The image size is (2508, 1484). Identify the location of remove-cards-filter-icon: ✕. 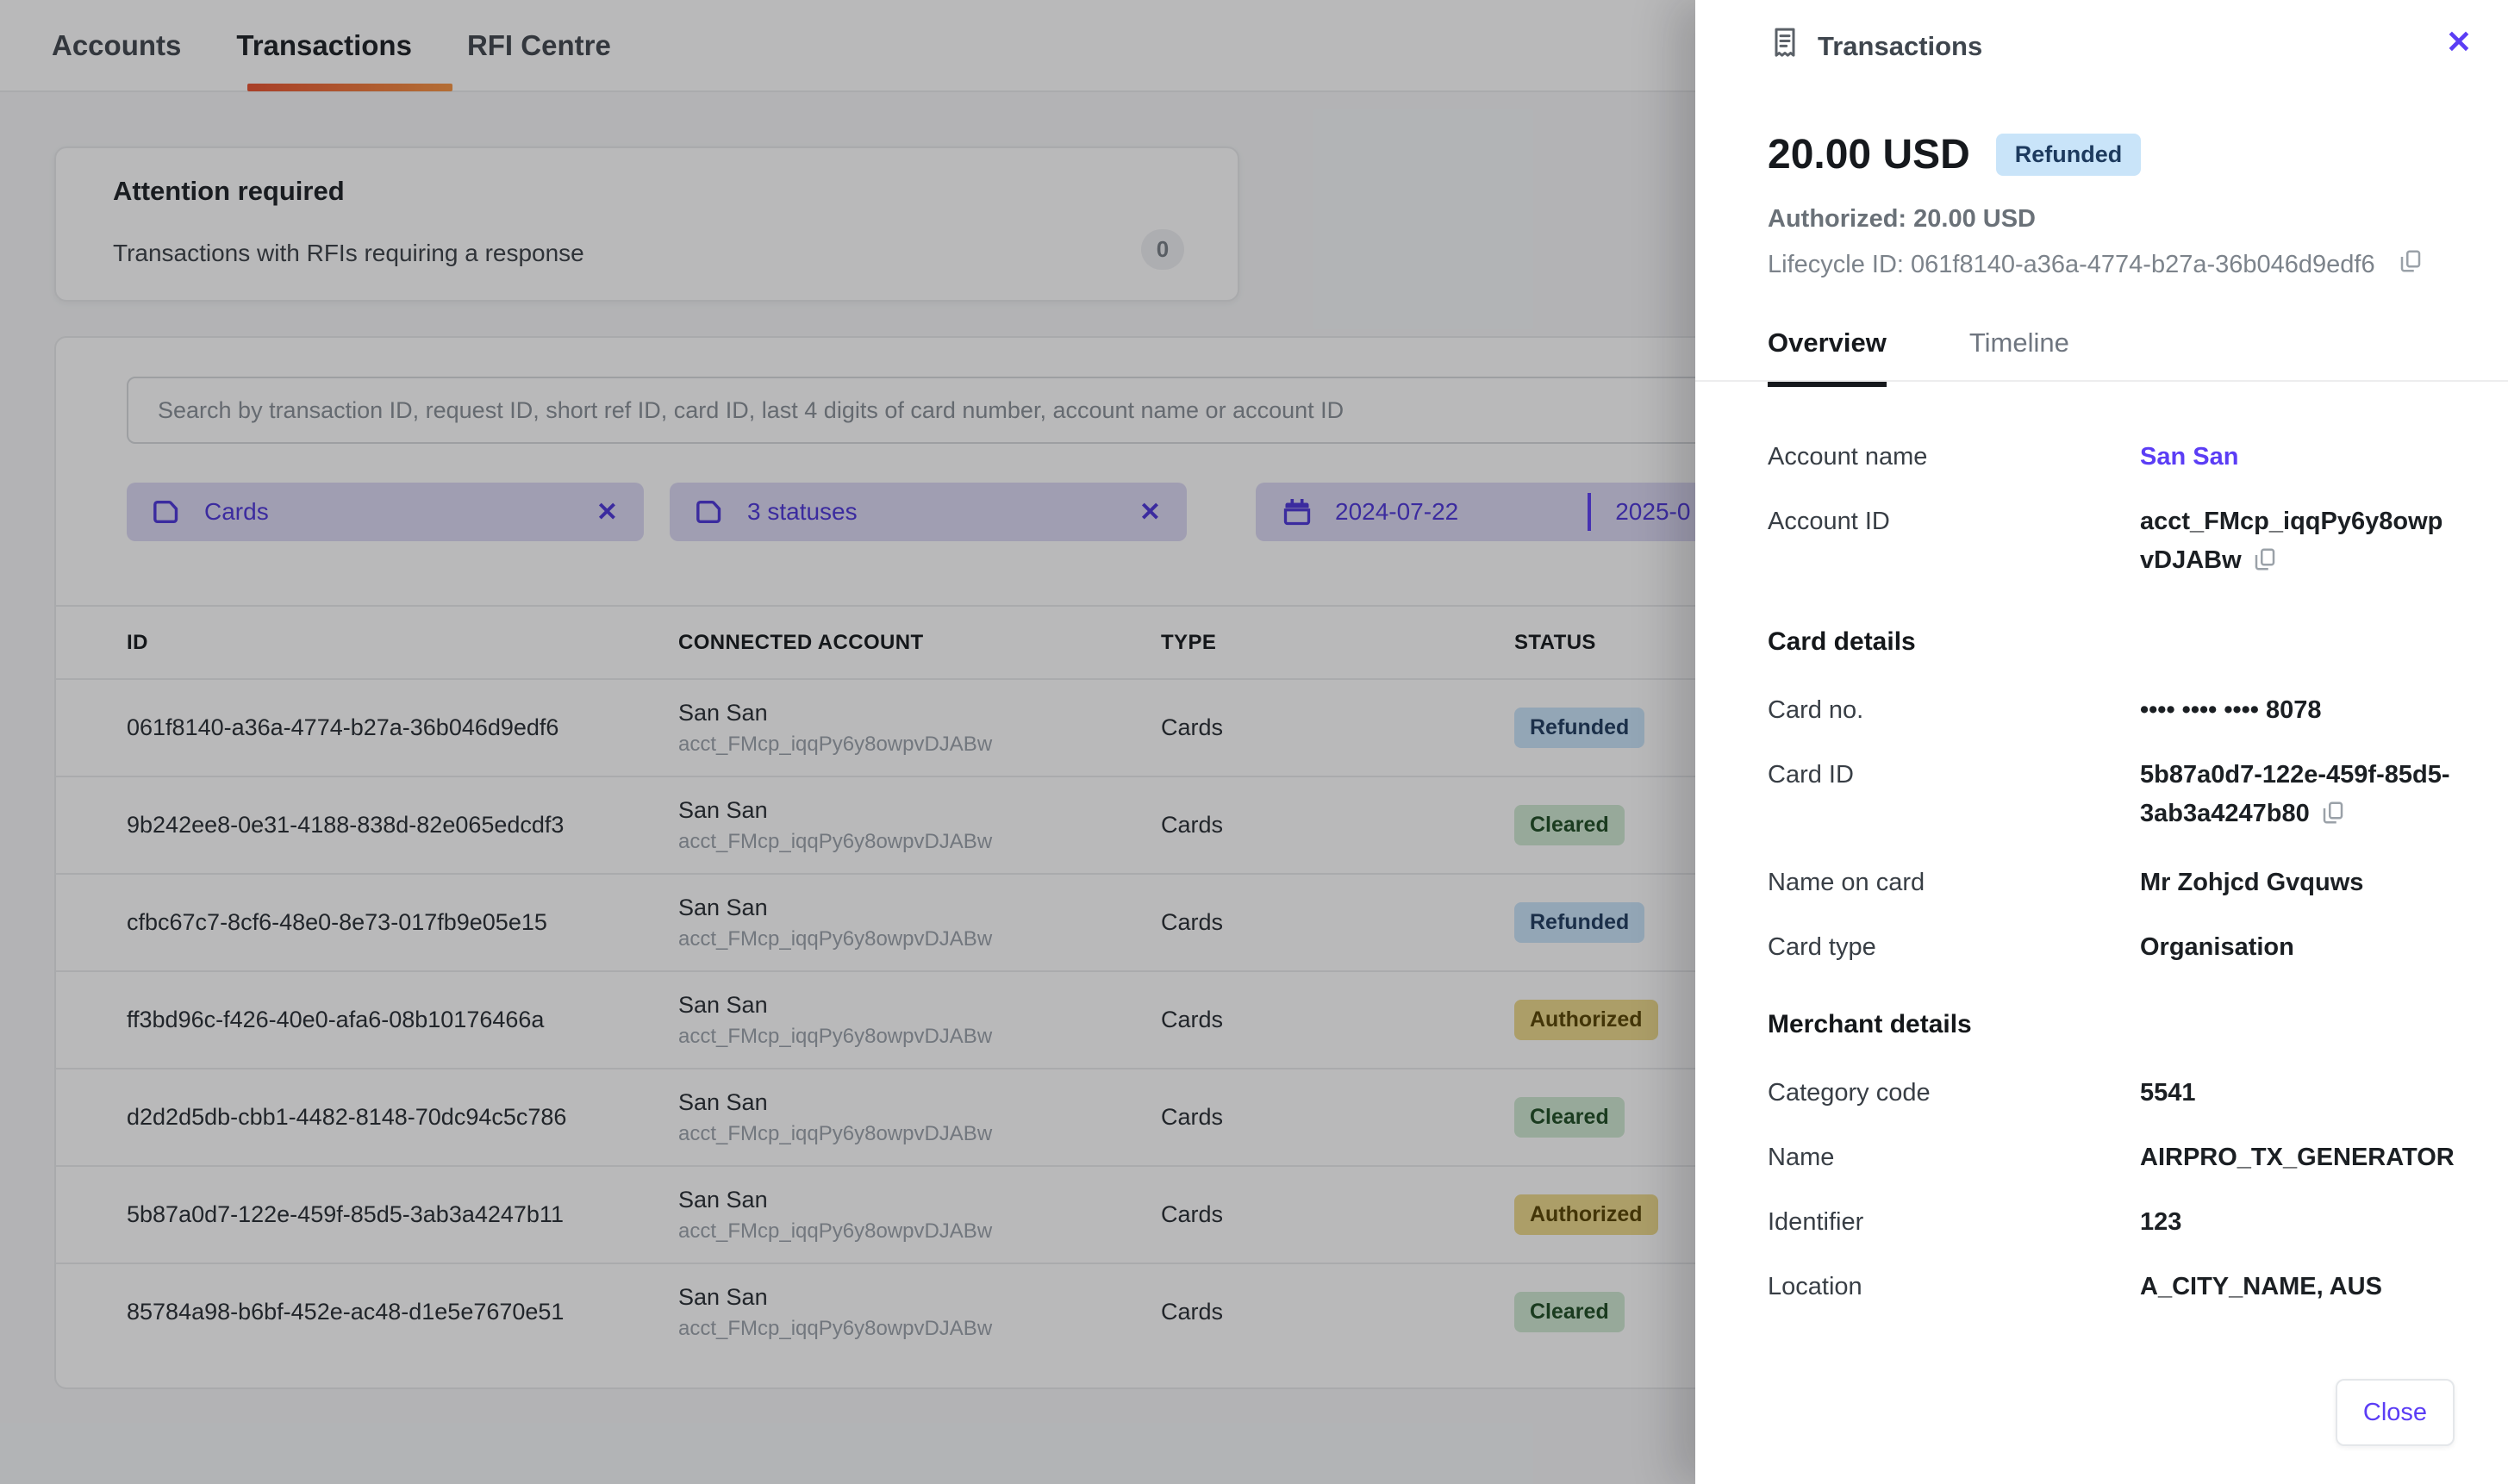
(607, 512).